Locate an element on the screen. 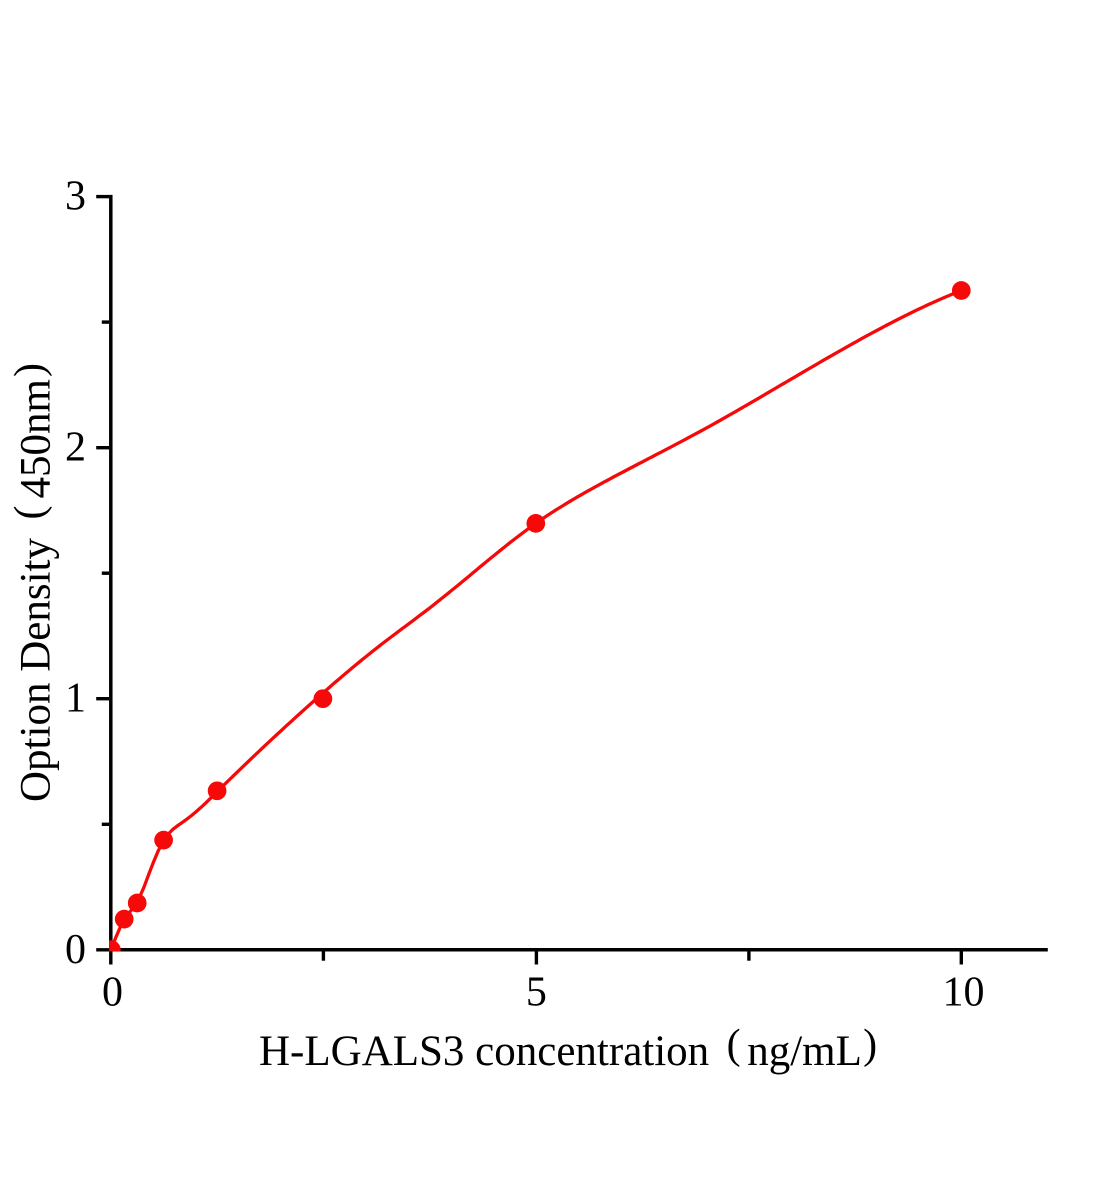 The width and height of the screenshot is (1104, 1200). svg-text: 10 is located at coordinates (964, 993).